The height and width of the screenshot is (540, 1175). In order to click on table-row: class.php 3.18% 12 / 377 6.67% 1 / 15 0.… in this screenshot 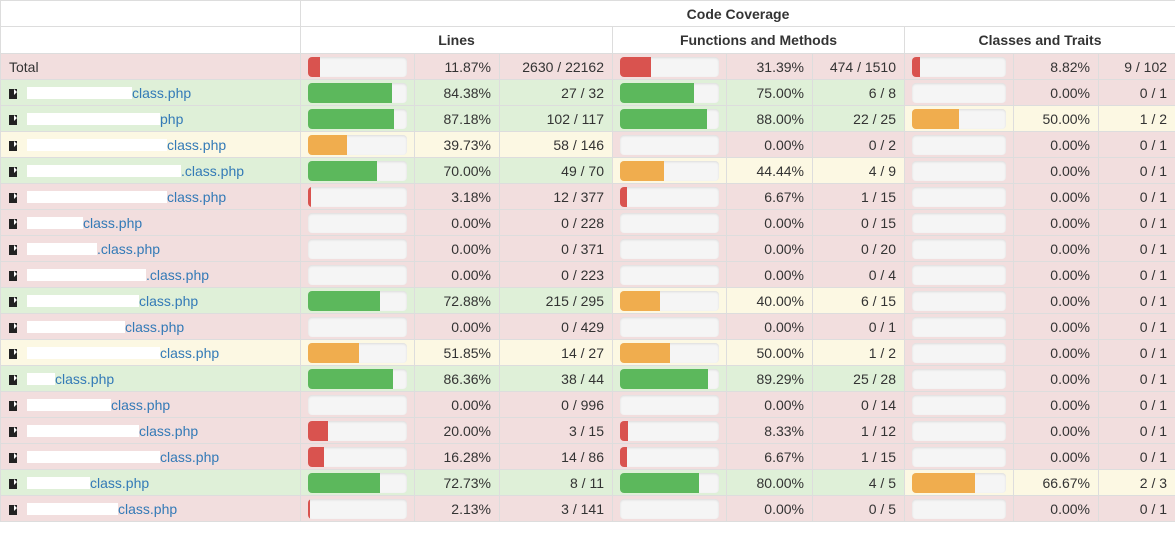, I will do `click(587, 196)`.